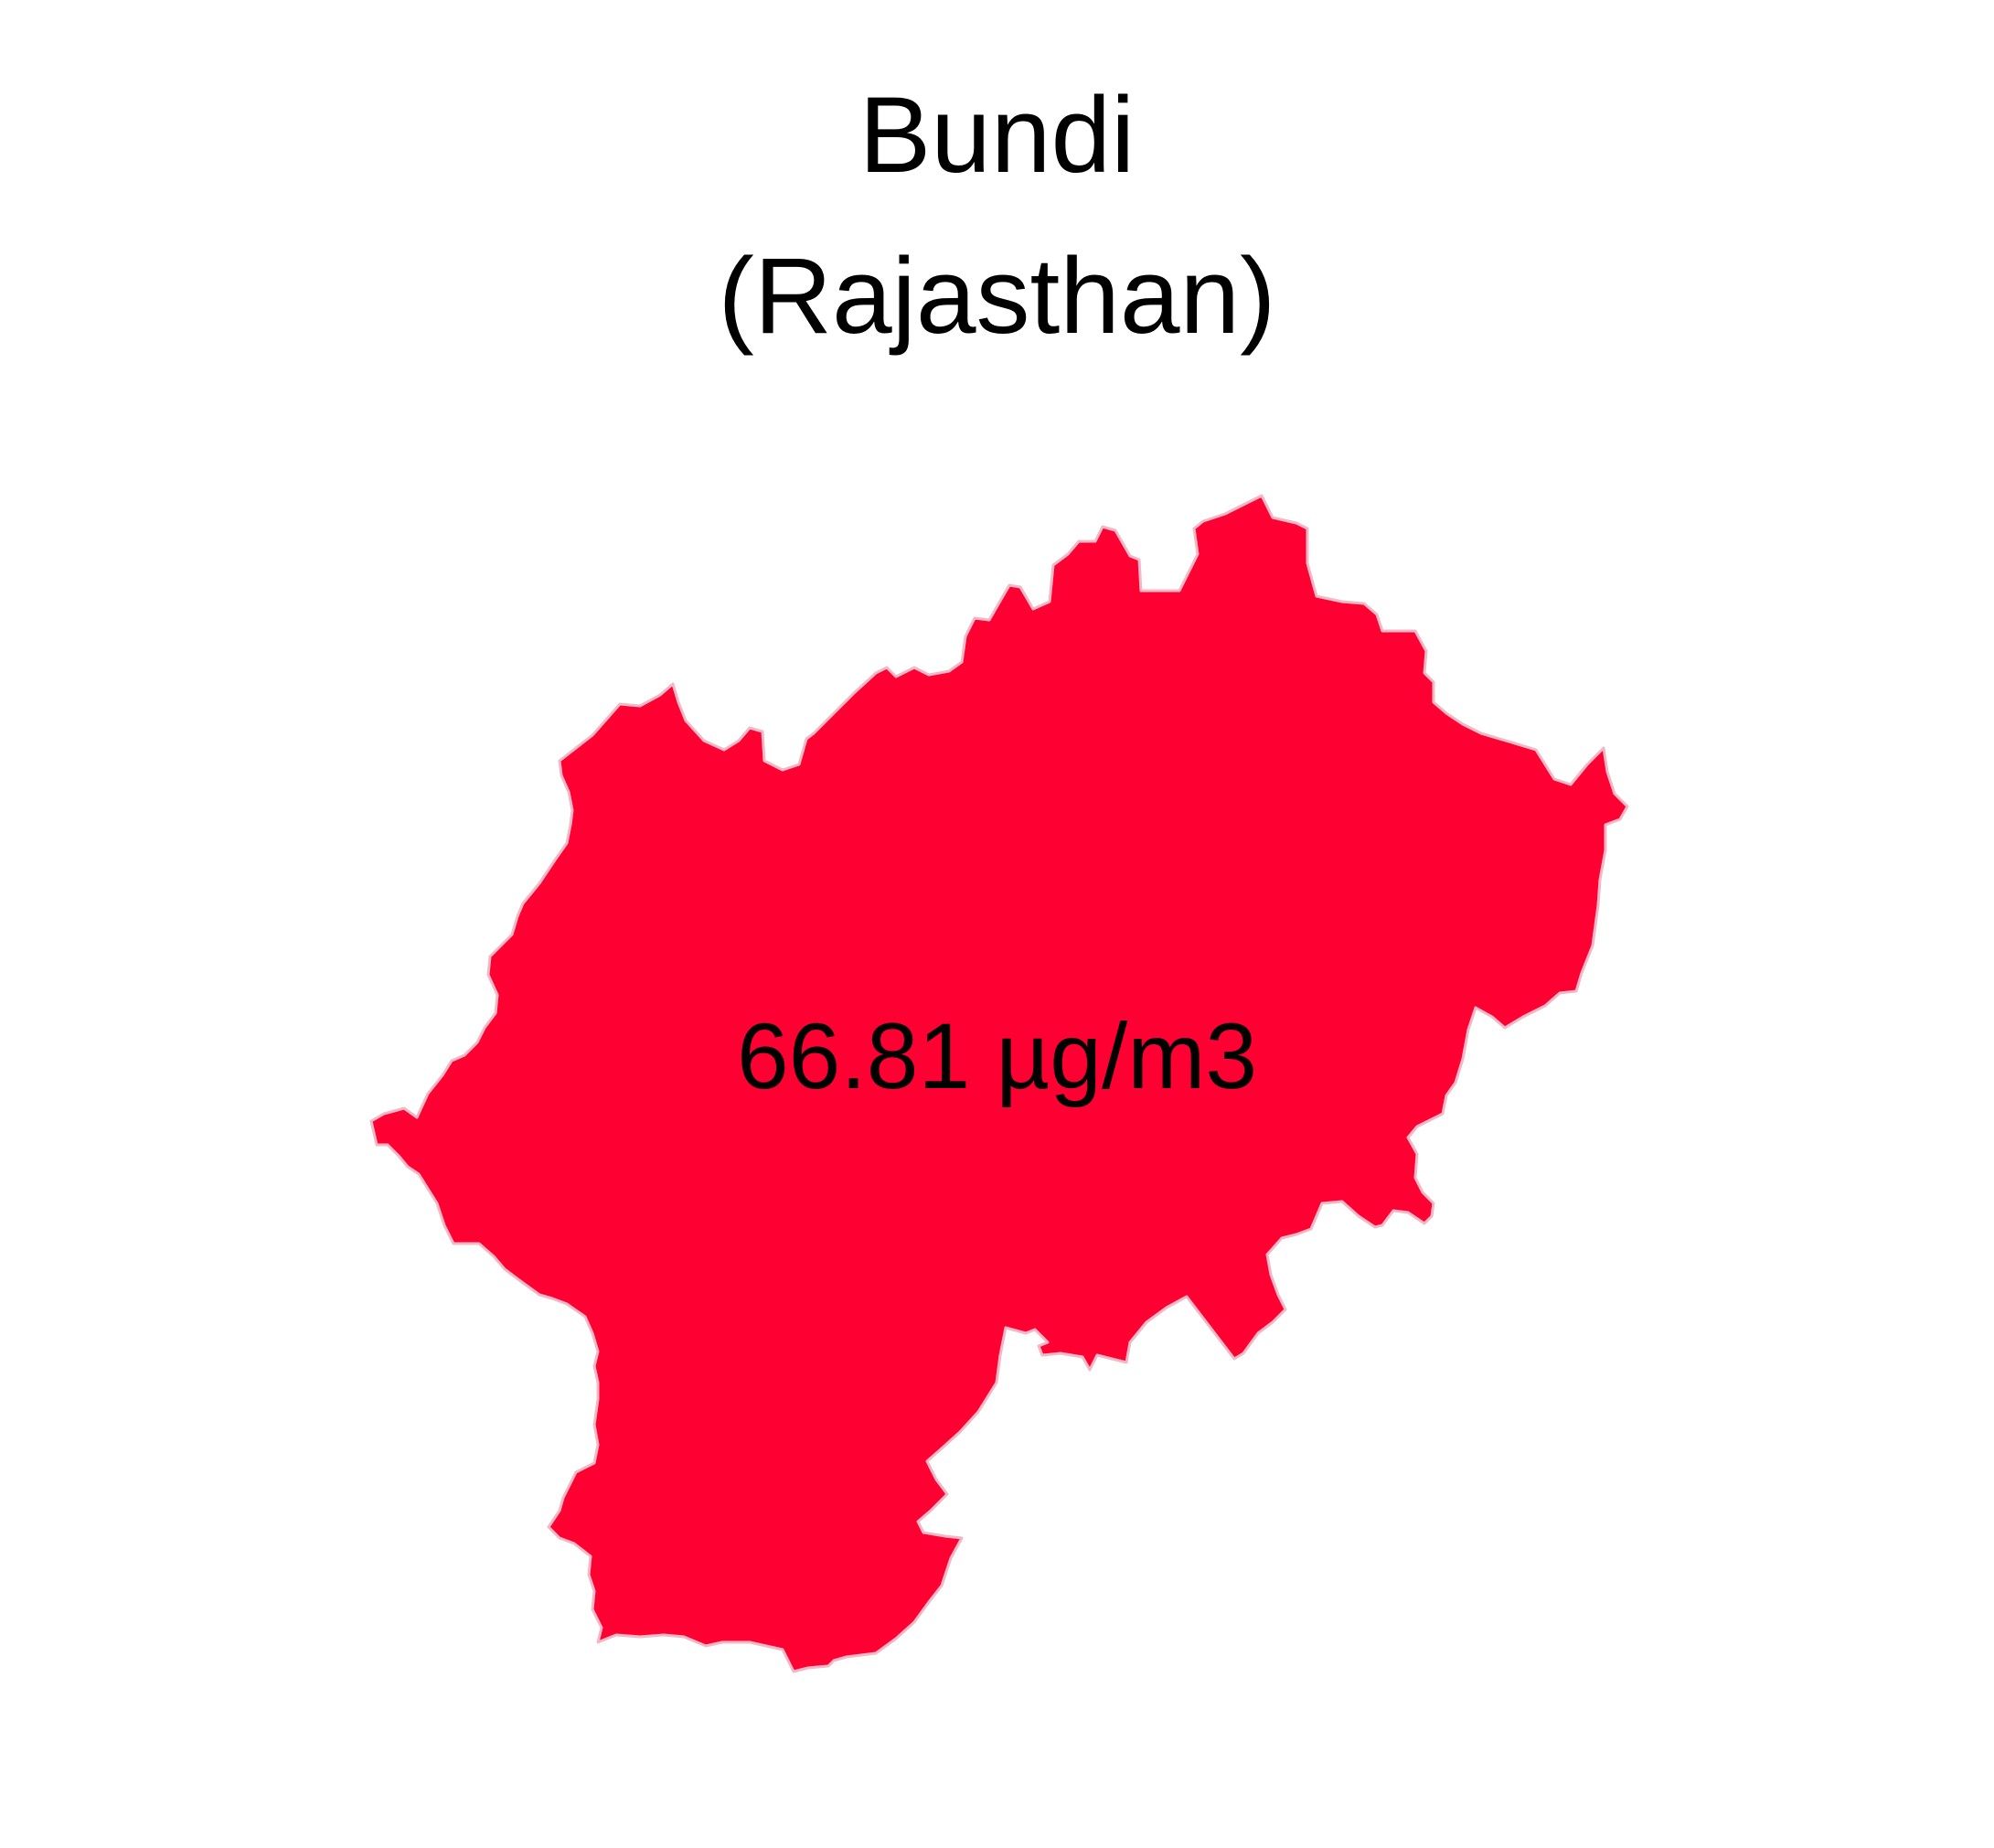  What do you see at coordinates (997, 296) in the screenshot?
I see `state-name: (Rajasthan)` at bounding box center [997, 296].